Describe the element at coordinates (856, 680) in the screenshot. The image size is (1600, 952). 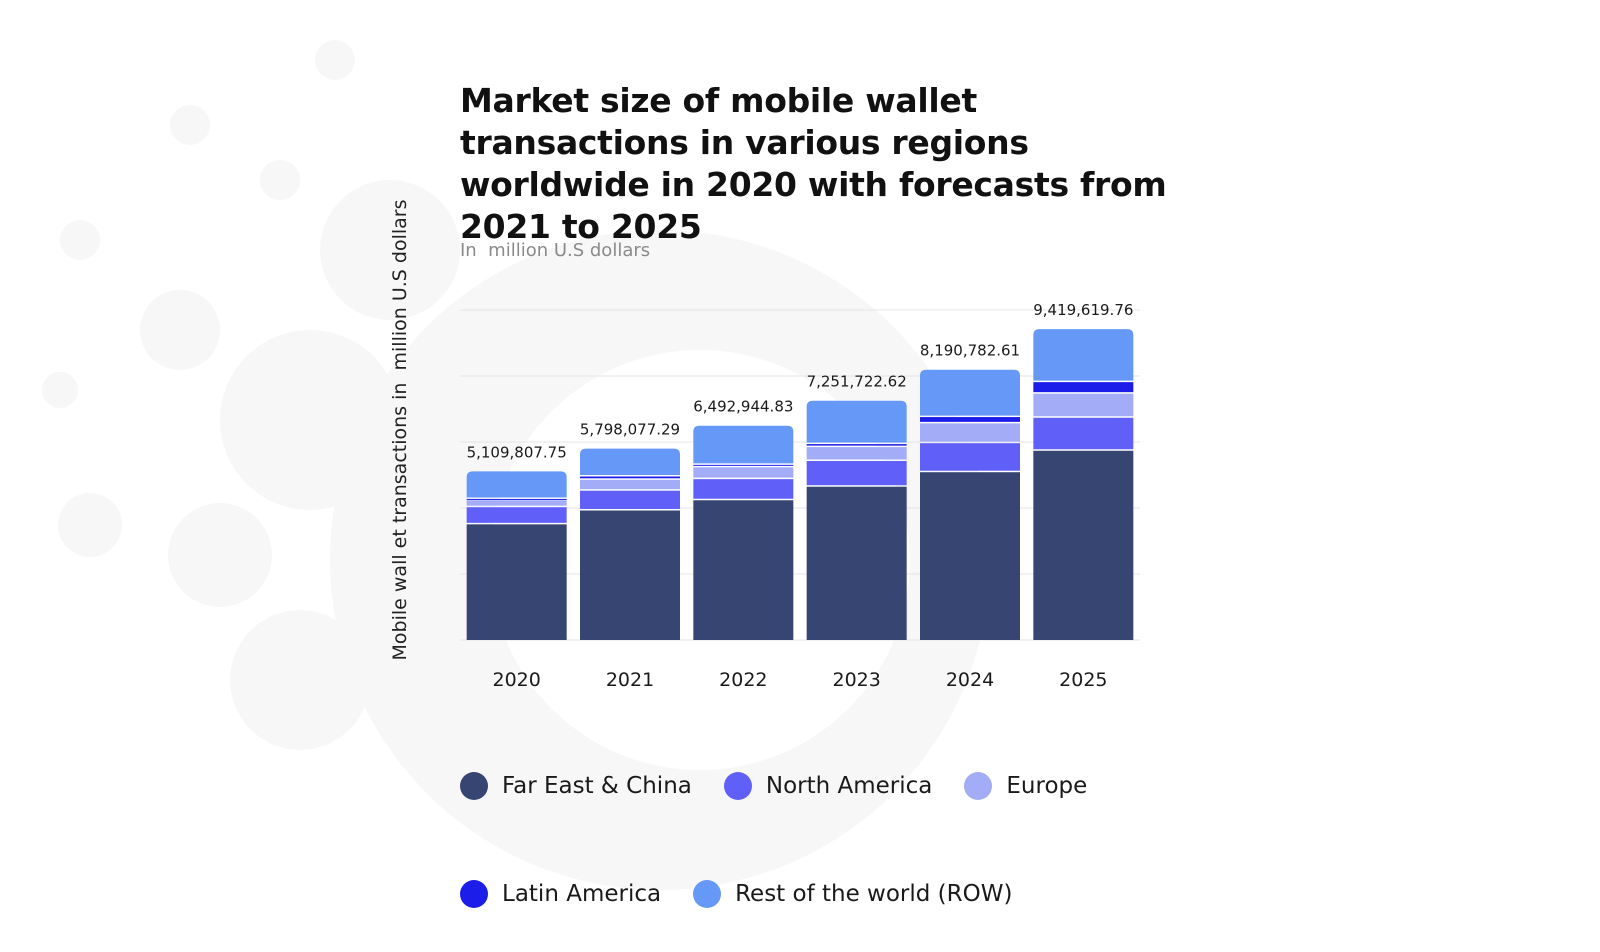
I see `x-tick-label: 2023` at that location.